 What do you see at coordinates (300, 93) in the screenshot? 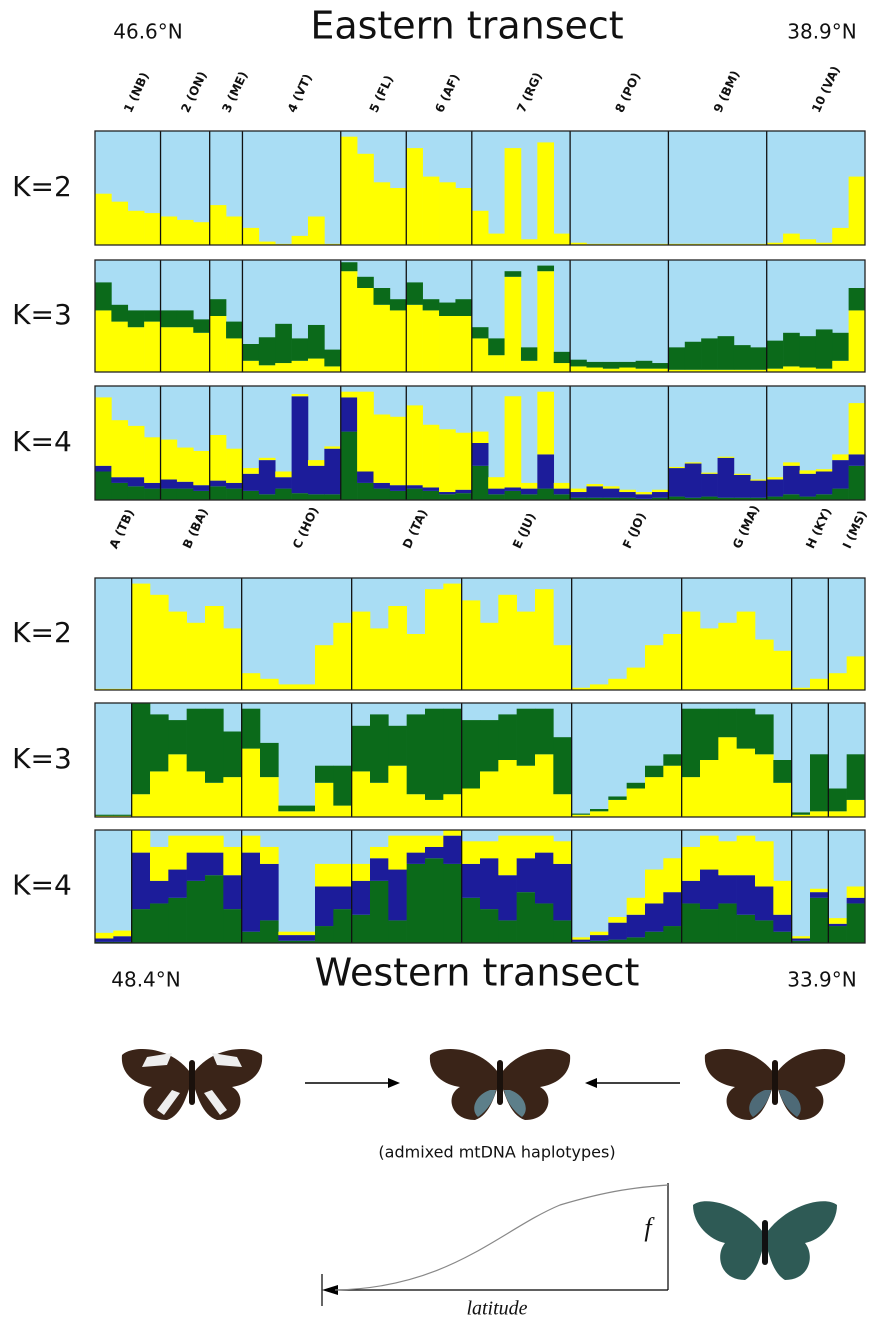
I see `population-label: 4 (VT)` at bounding box center [300, 93].